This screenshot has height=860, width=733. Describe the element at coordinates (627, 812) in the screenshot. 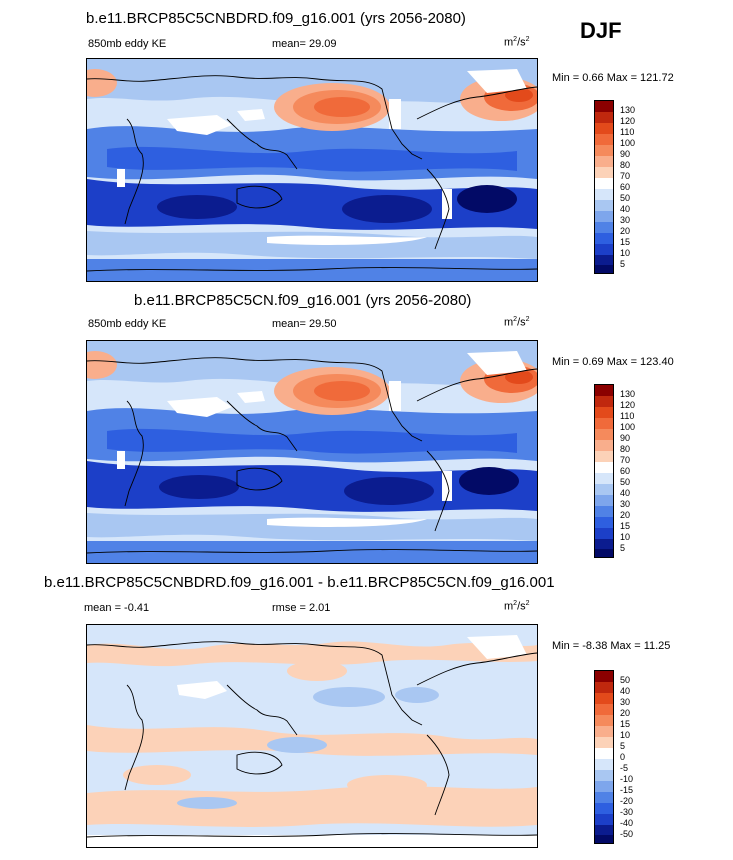

I see `colorbar-tick: -30` at that location.